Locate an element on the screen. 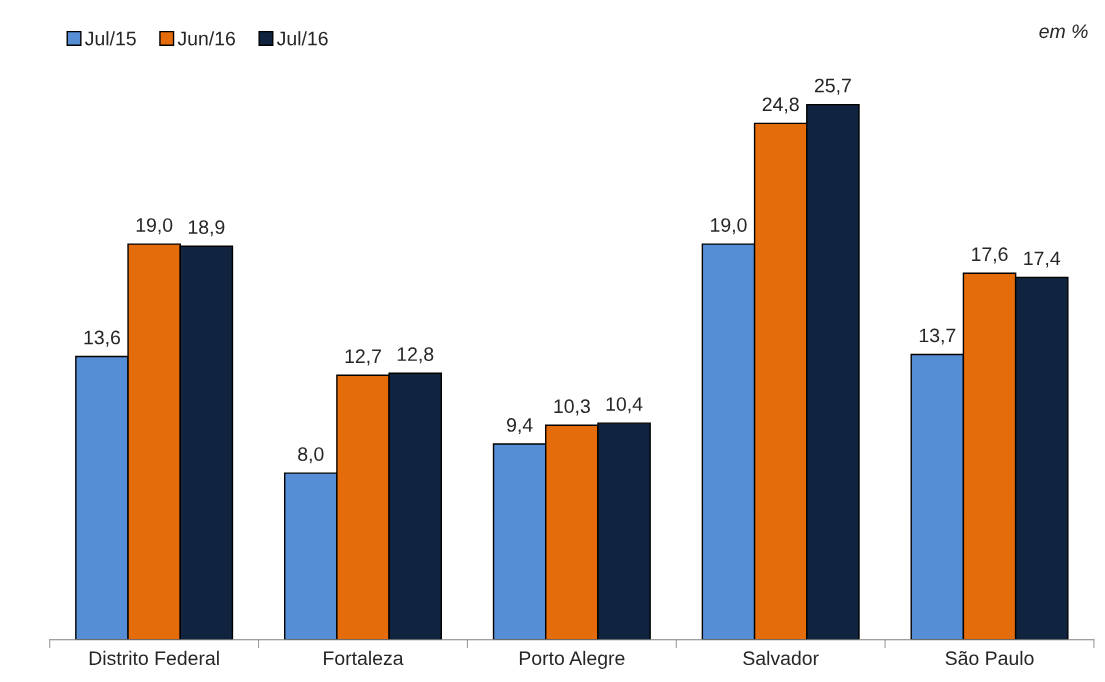  data-label: 24,8 is located at coordinates (780, 105).